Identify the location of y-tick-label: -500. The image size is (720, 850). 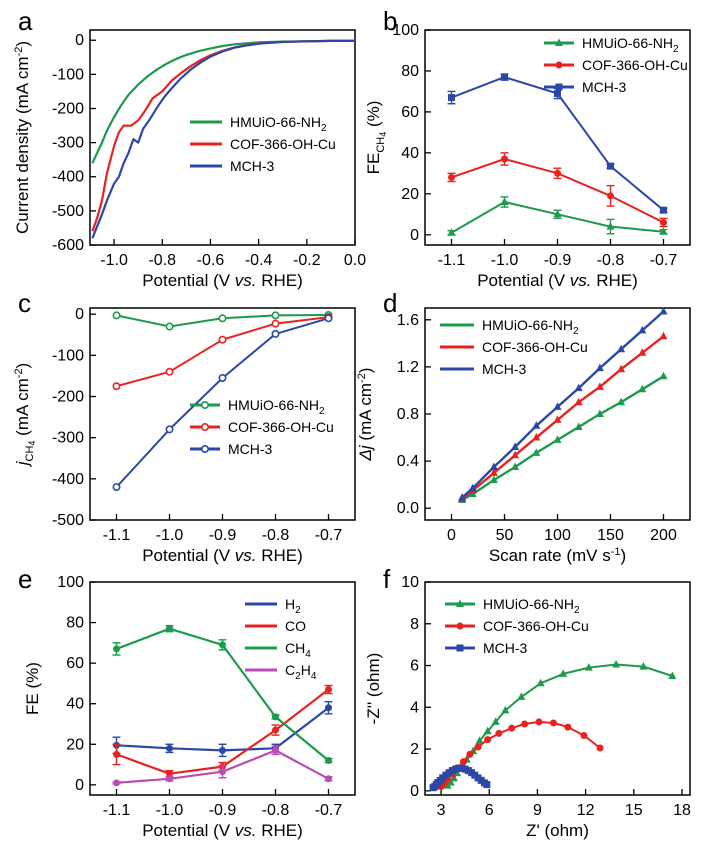
(68, 211).